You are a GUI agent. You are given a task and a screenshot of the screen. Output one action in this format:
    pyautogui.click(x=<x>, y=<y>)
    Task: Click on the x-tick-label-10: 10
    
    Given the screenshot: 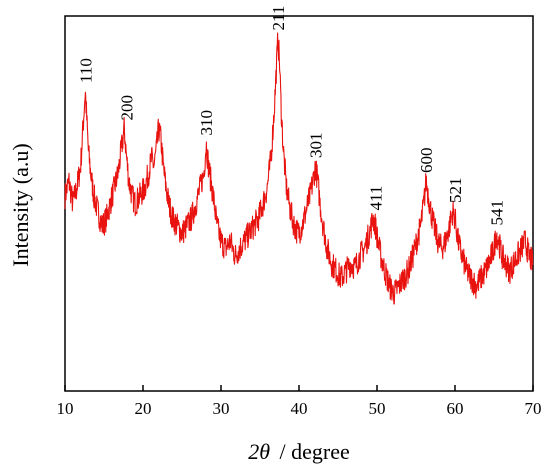 What is the action you would take?
    pyautogui.click(x=65, y=408)
    